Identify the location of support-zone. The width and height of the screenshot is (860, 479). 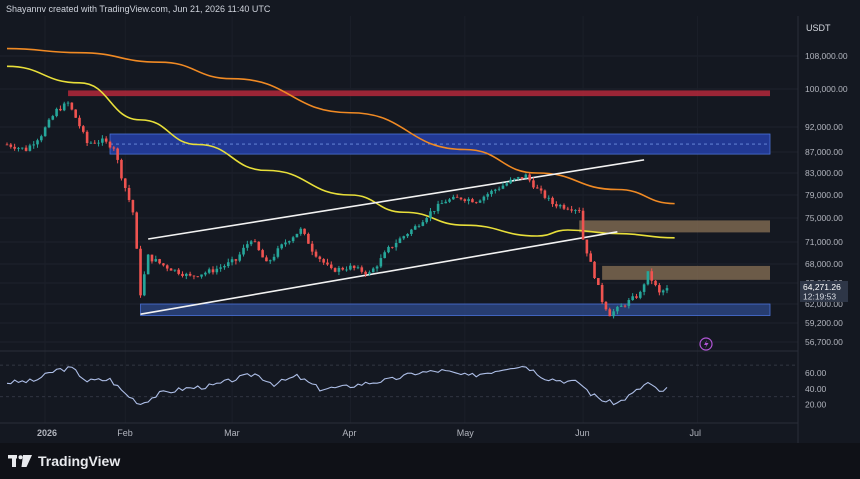
(455, 309).